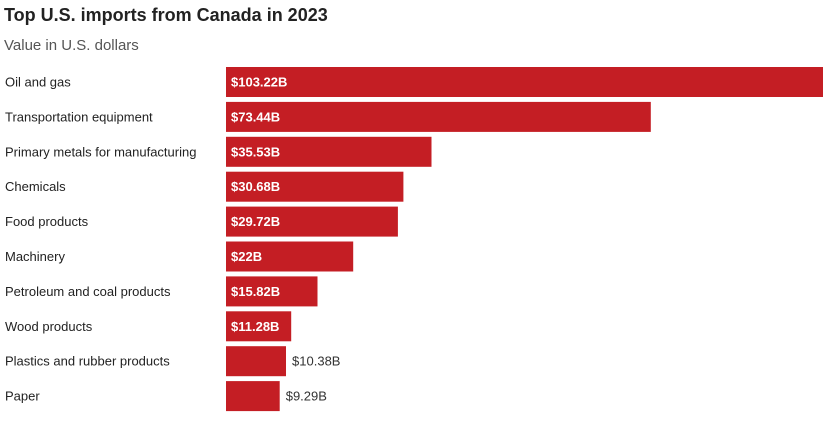 The width and height of the screenshot is (832, 421). What do you see at coordinates (306, 396) in the screenshot?
I see `value-label: $9.29B` at bounding box center [306, 396].